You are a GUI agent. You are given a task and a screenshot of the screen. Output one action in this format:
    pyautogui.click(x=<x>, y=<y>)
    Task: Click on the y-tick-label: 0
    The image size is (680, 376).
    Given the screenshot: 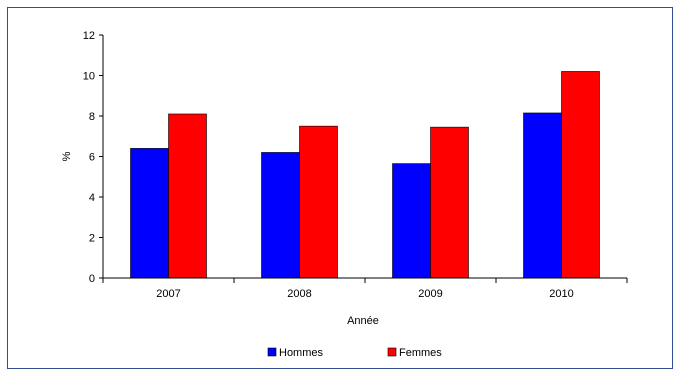 What is the action you would take?
    pyautogui.click(x=92, y=279)
    